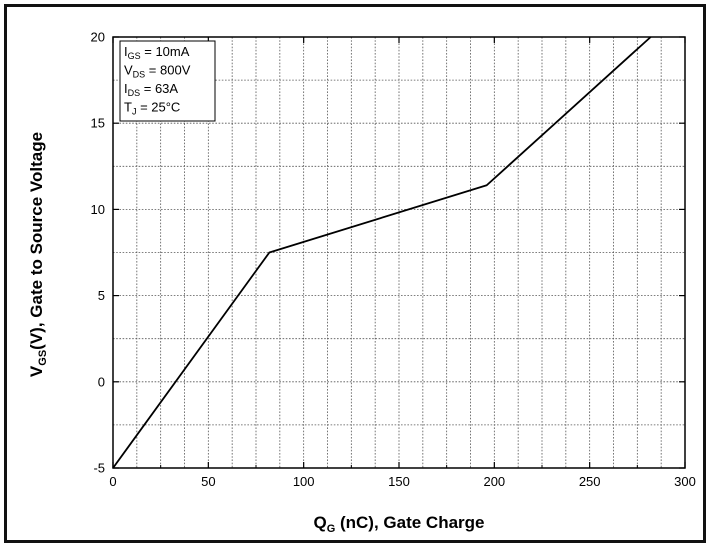  What do you see at coordinates (99, 468) in the screenshot?
I see `y-tick-label: -5` at bounding box center [99, 468].